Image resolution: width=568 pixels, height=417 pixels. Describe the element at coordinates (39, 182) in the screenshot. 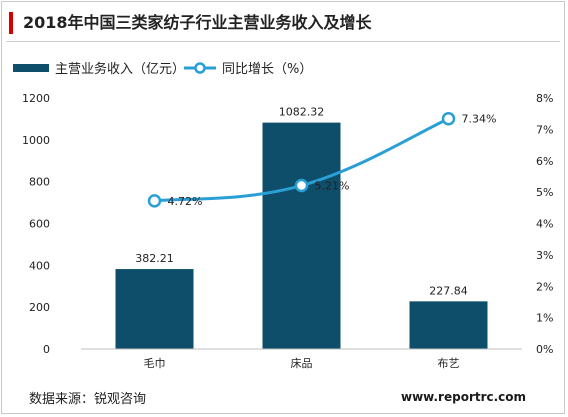

I see `left-axis-tick-label: 800` at that location.